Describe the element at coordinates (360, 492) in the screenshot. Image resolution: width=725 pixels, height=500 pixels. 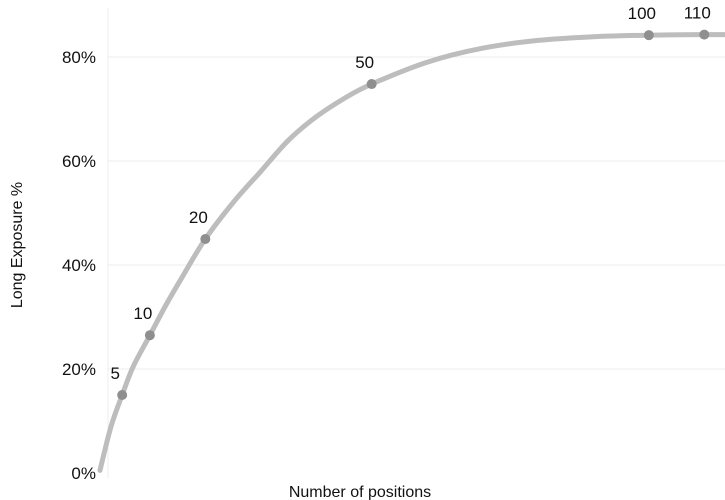
I see `x-axis-title: Number of positions` at that location.